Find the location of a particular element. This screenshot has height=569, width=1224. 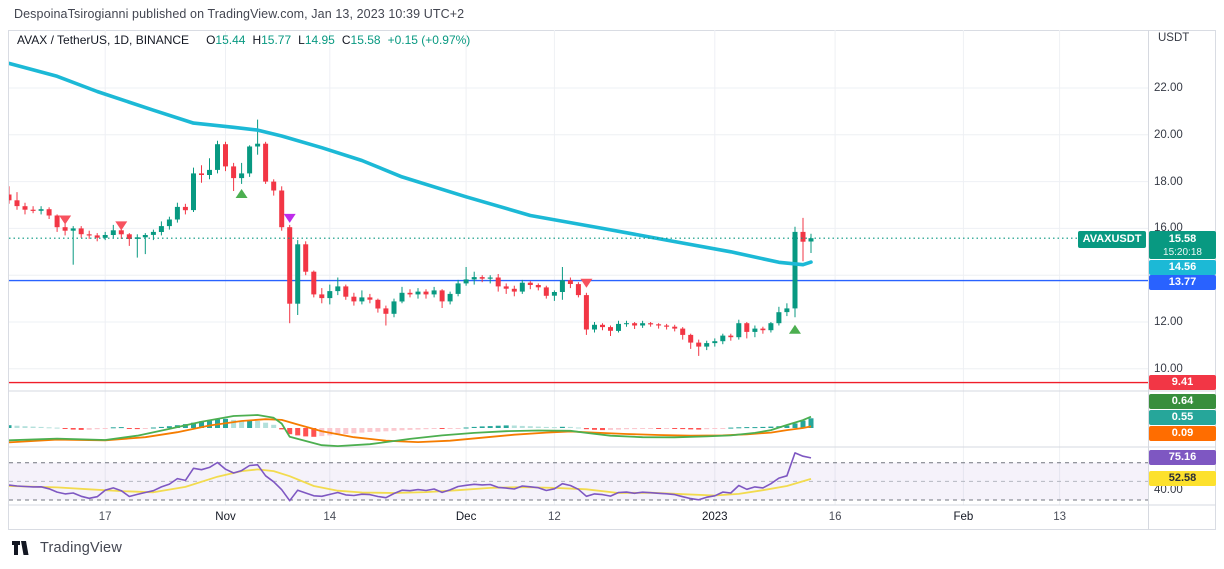

time-axis-tick: Dec is located at coordinates (466, 517).